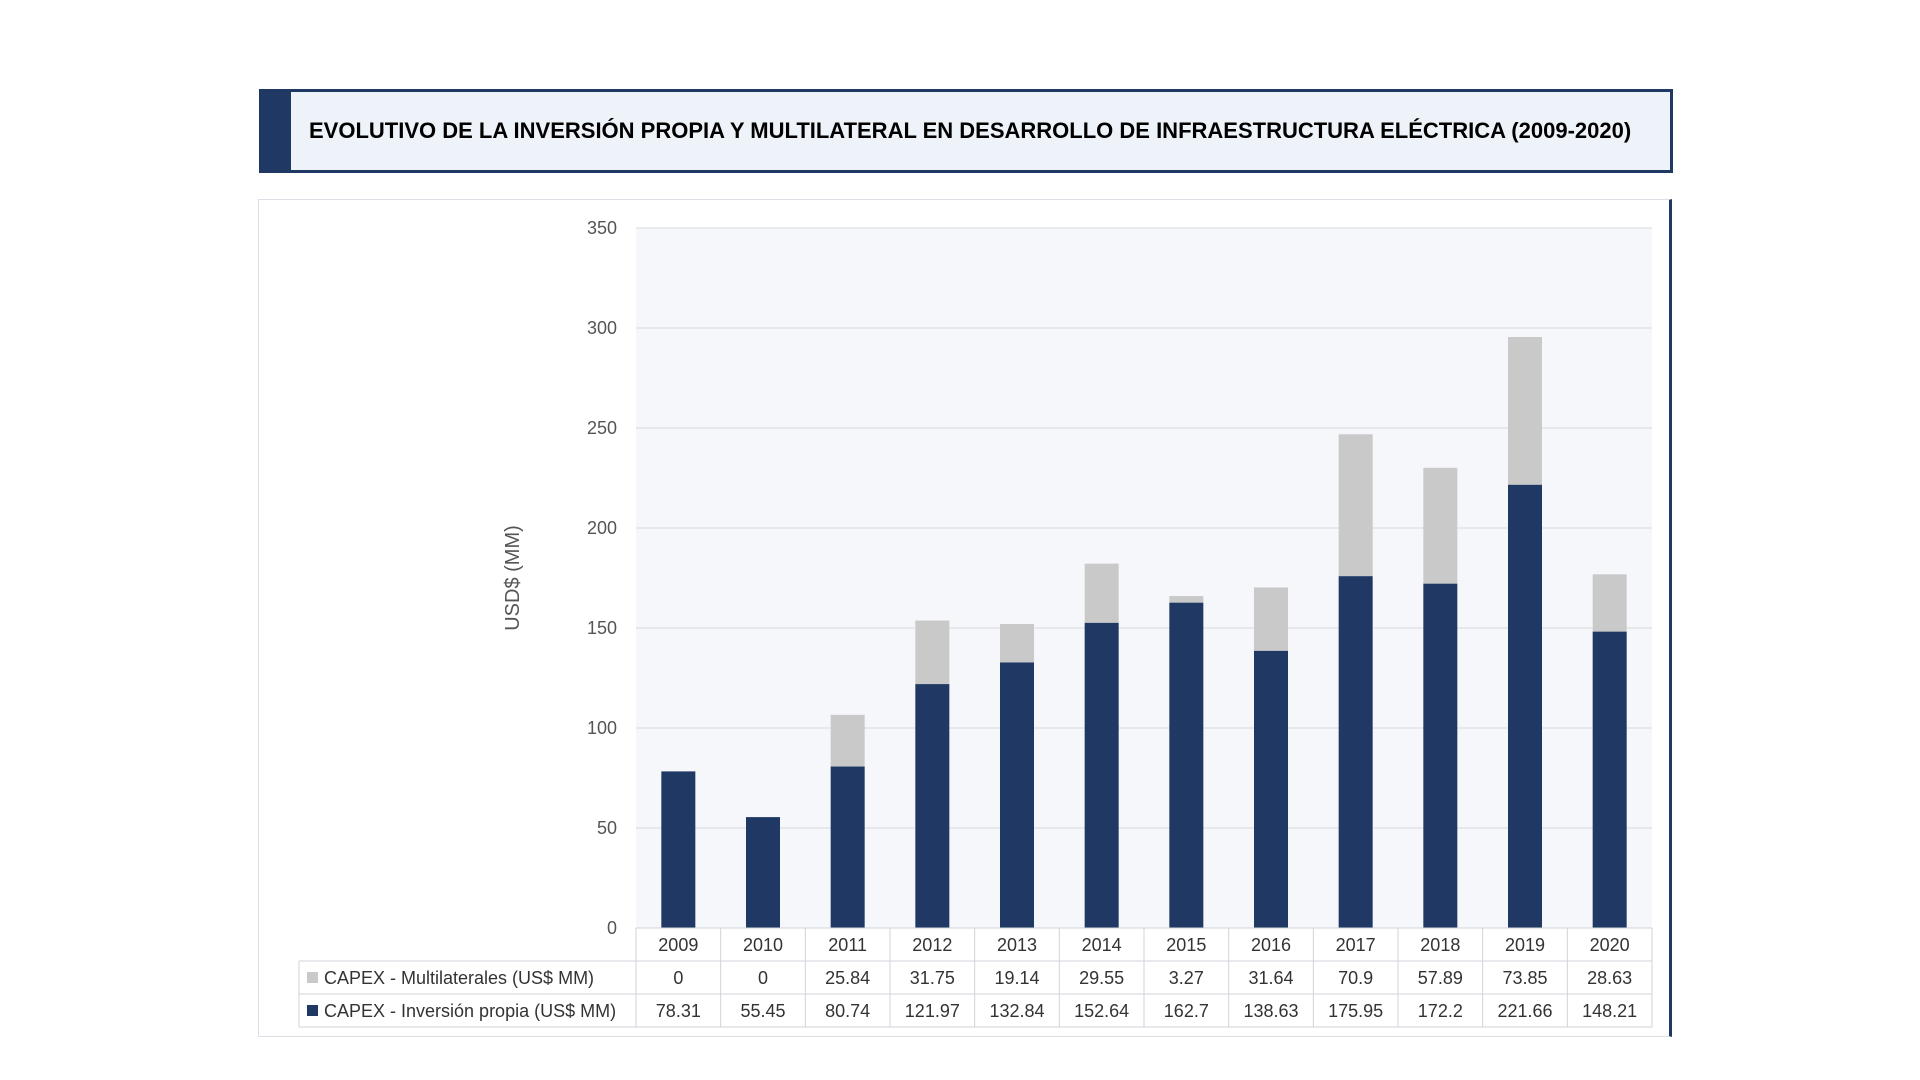 The image size is (1920, 1080). I want to click on bar-own-2018, so click(1440, 755).